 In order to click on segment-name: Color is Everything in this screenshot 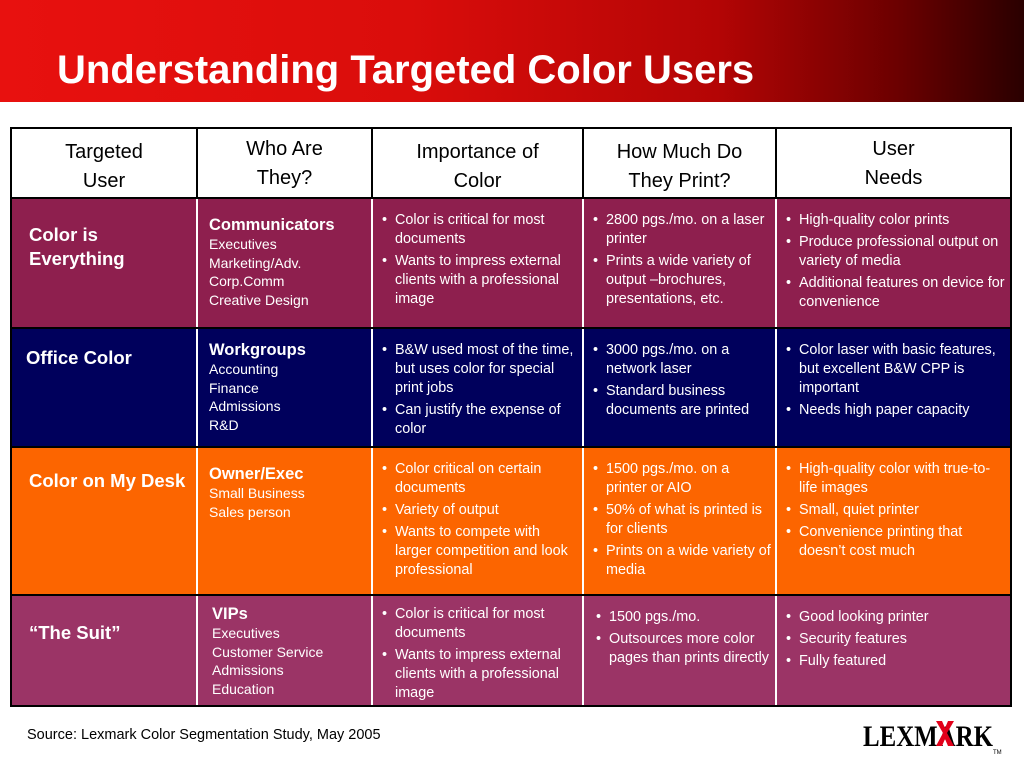, I will do `click(77, 246)`.